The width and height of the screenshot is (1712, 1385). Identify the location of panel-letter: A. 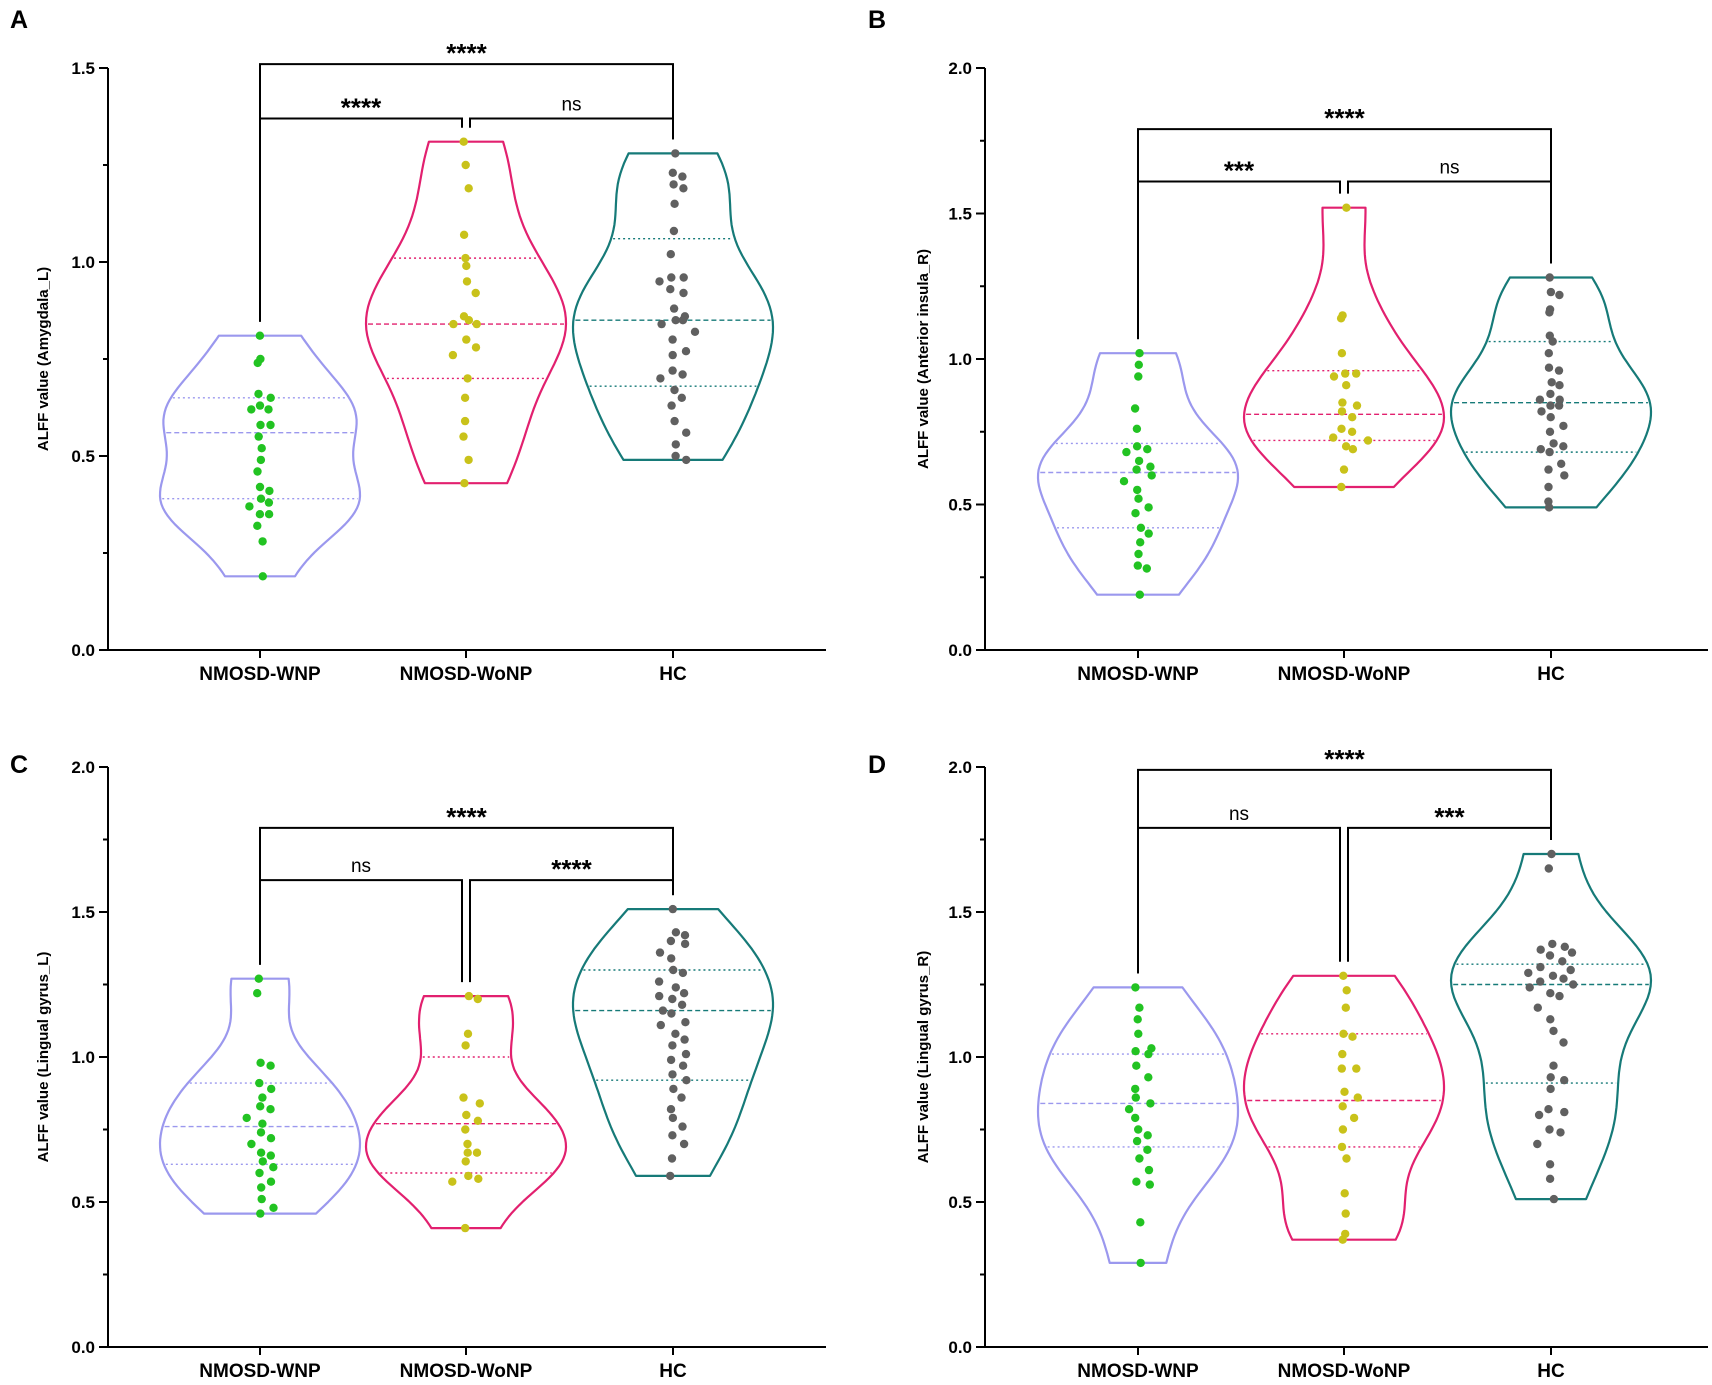
(19, 20).